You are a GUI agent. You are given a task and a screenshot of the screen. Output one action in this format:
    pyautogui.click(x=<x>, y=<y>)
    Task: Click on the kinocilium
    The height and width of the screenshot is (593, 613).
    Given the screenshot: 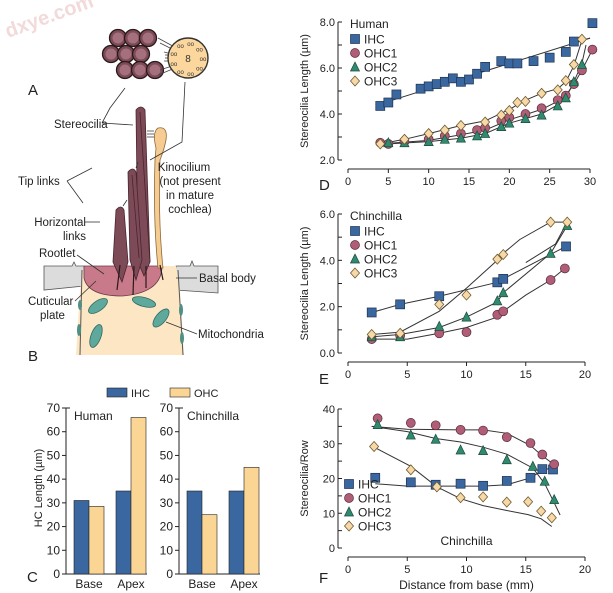 What is the action you would take?
    pyautogui.click(x=160, y=198)
    